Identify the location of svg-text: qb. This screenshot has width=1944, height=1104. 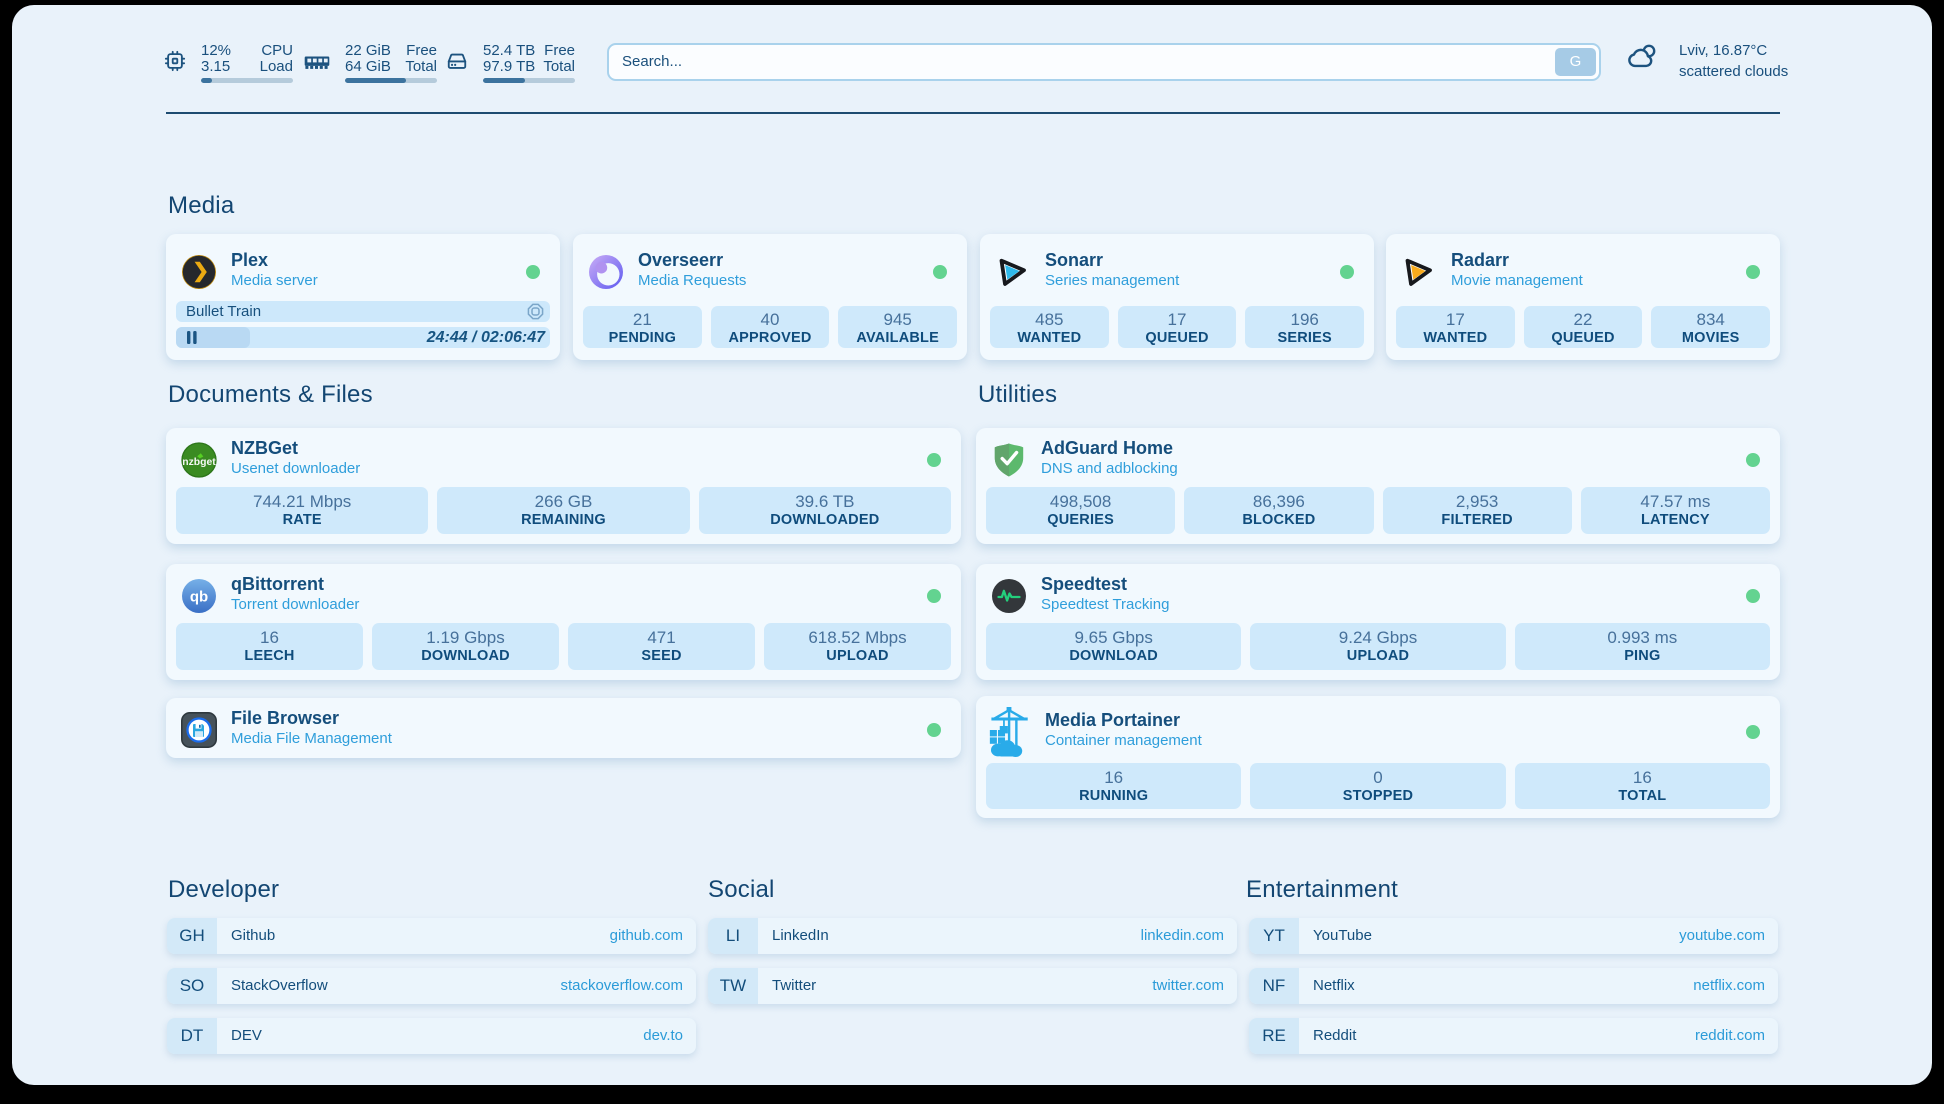
(199, 597).